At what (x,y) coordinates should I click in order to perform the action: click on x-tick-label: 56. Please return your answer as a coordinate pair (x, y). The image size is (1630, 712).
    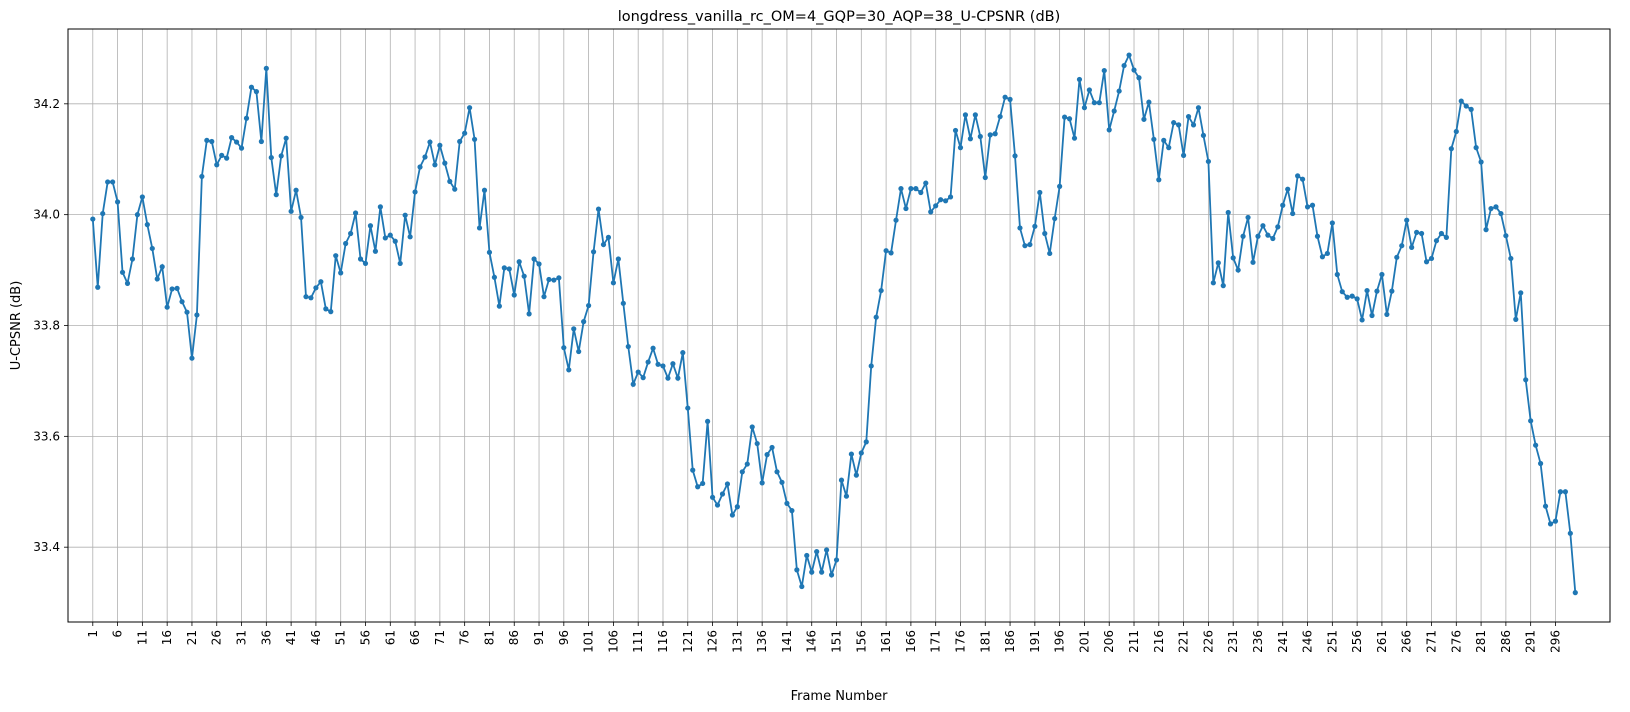
    Looking at the image, I should click on (365, 637).